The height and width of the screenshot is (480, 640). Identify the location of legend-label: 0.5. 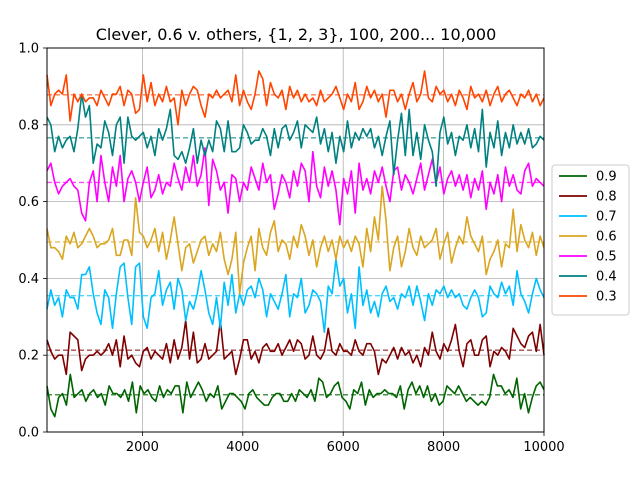
(606, 257).